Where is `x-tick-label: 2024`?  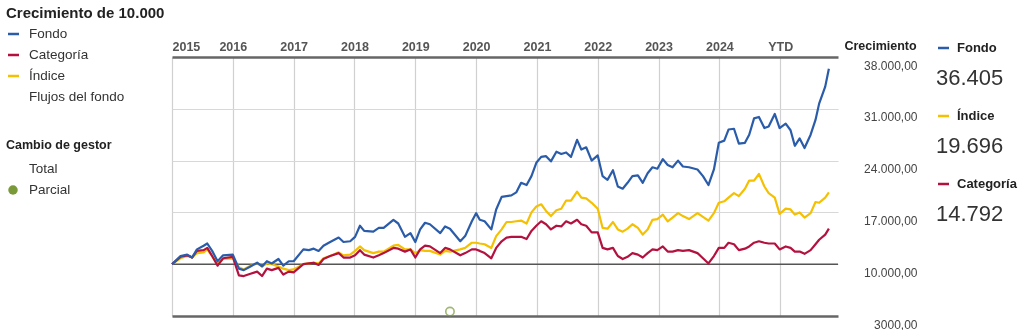
x-tick-label: 2024 is located at coordinates (719, 46).